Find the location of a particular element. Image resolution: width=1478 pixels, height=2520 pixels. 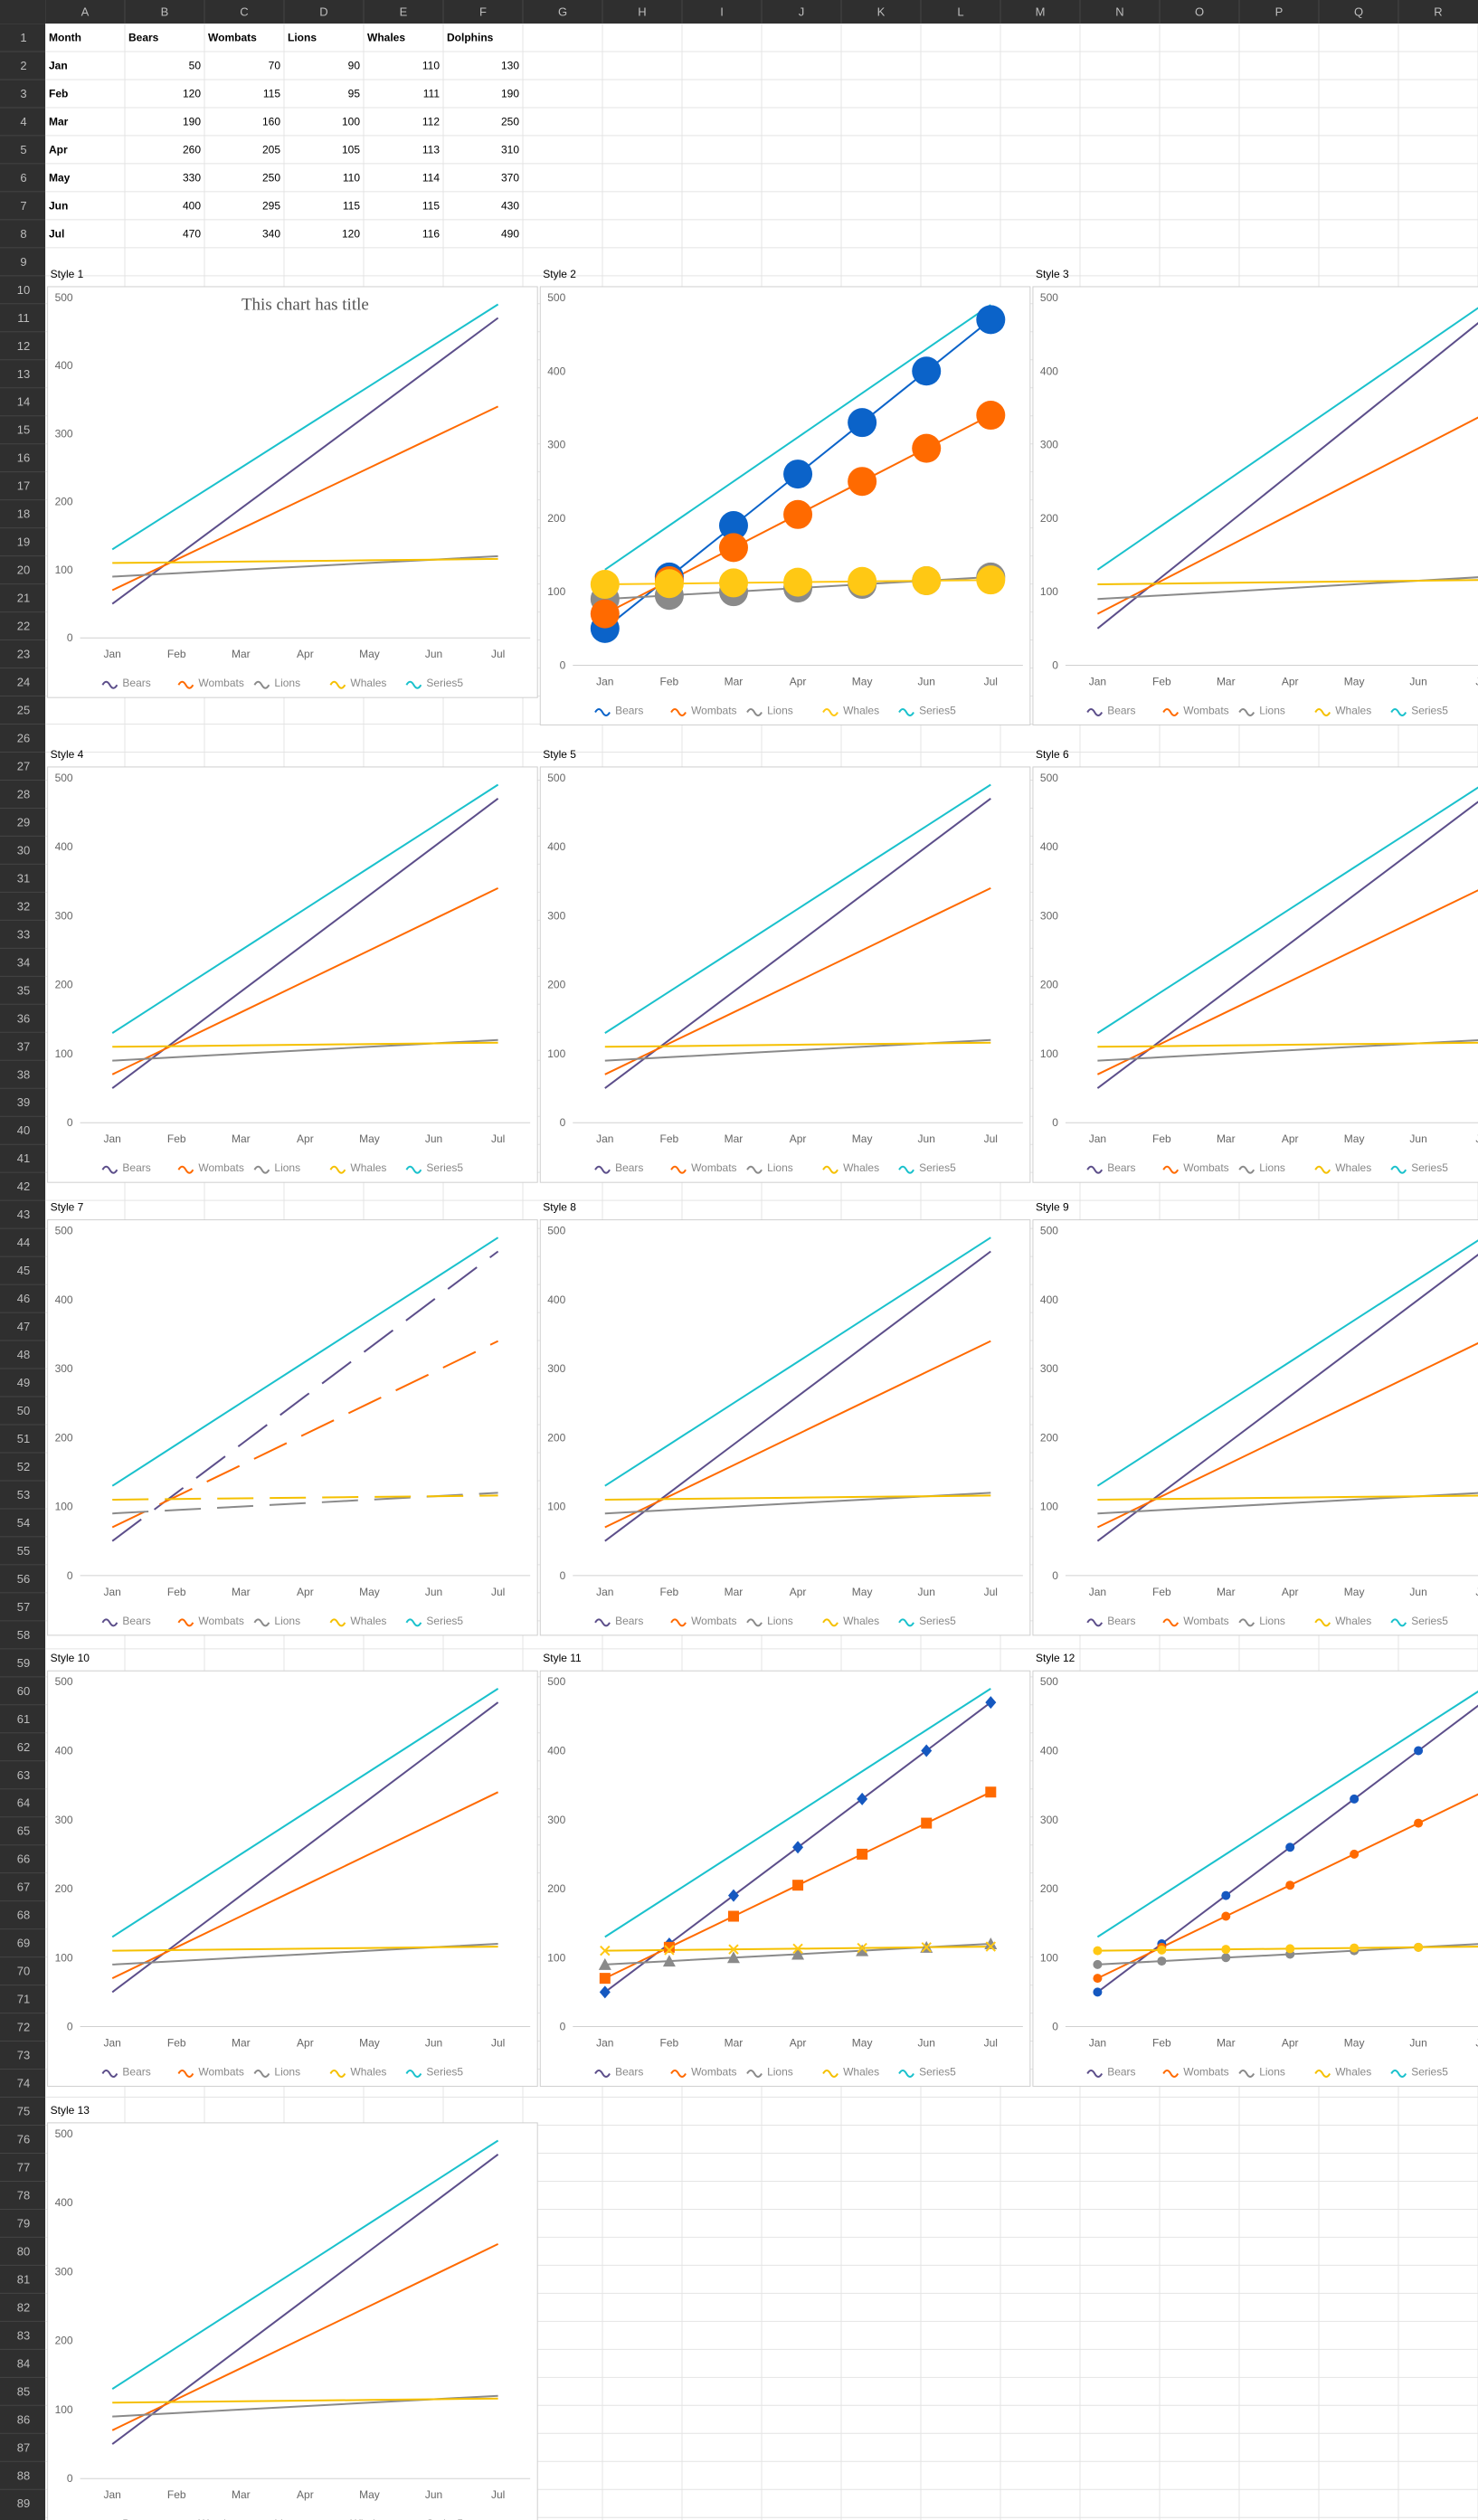

row-header-23: 23 is located at coordinates (22, 650).